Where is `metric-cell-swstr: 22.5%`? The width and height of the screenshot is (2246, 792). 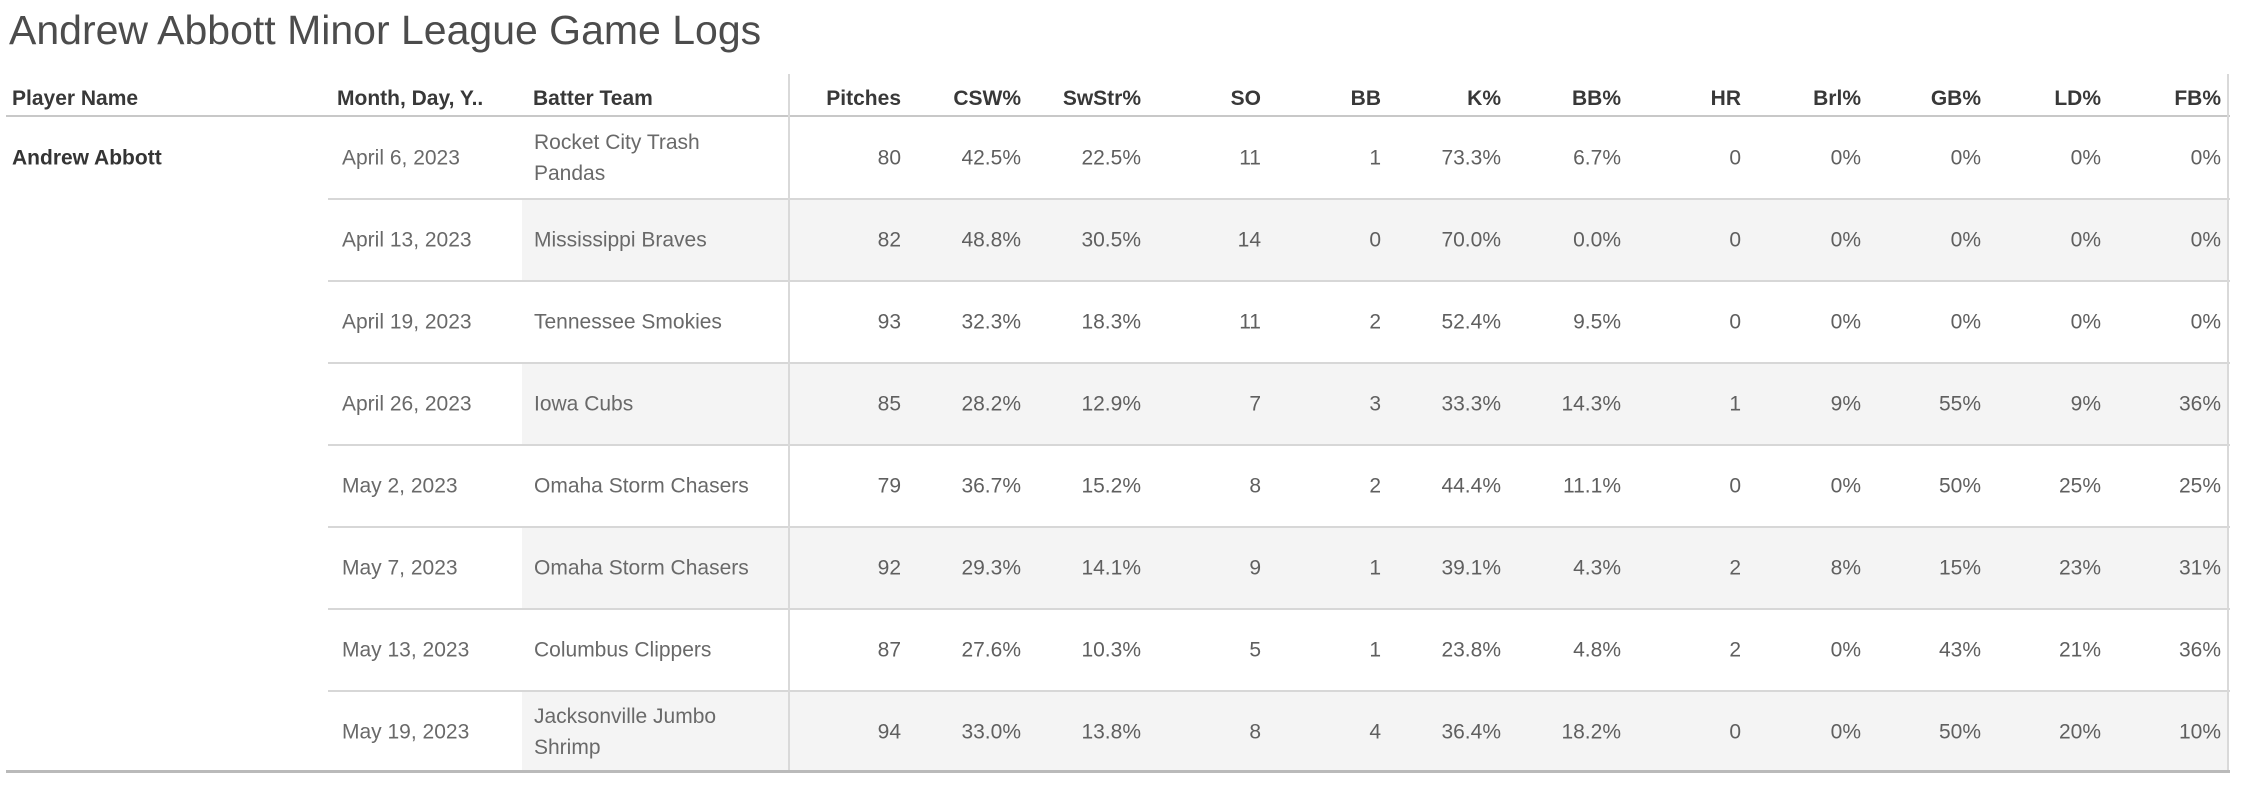
metric-cell-swstr: 22.5% is located at coordinates (1111, 158).